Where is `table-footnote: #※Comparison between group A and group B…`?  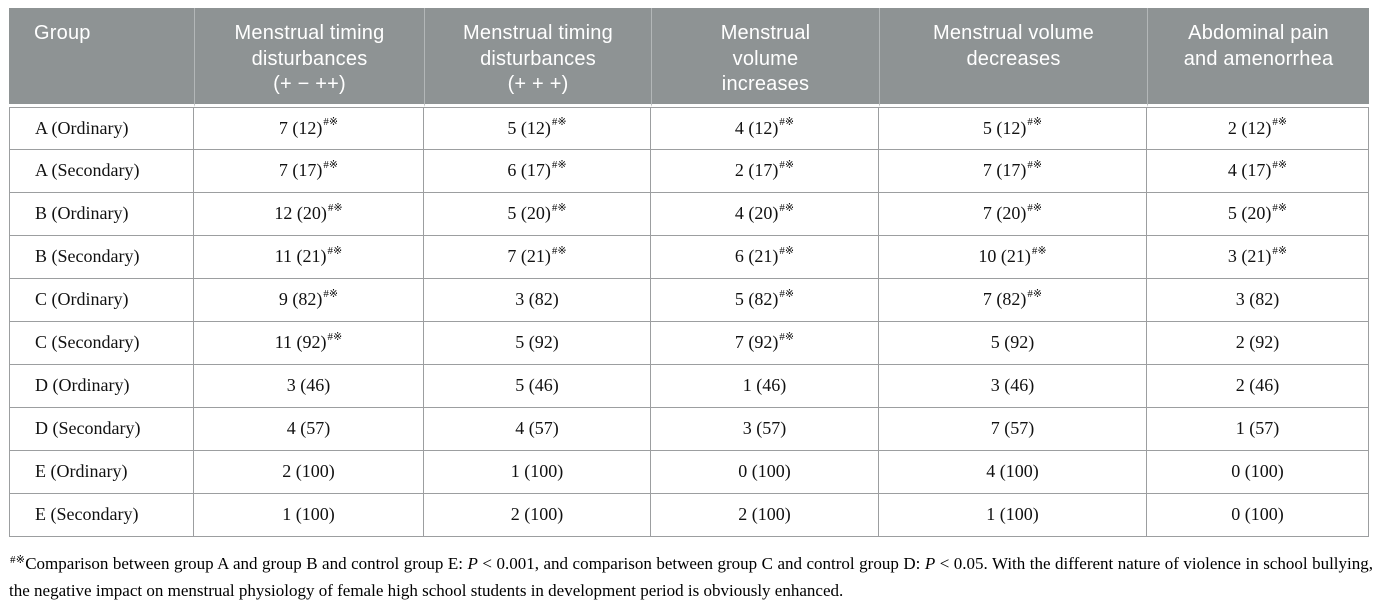 table-footnote: #※Comparison between group A and group B… is located at coordinates (691, 577).